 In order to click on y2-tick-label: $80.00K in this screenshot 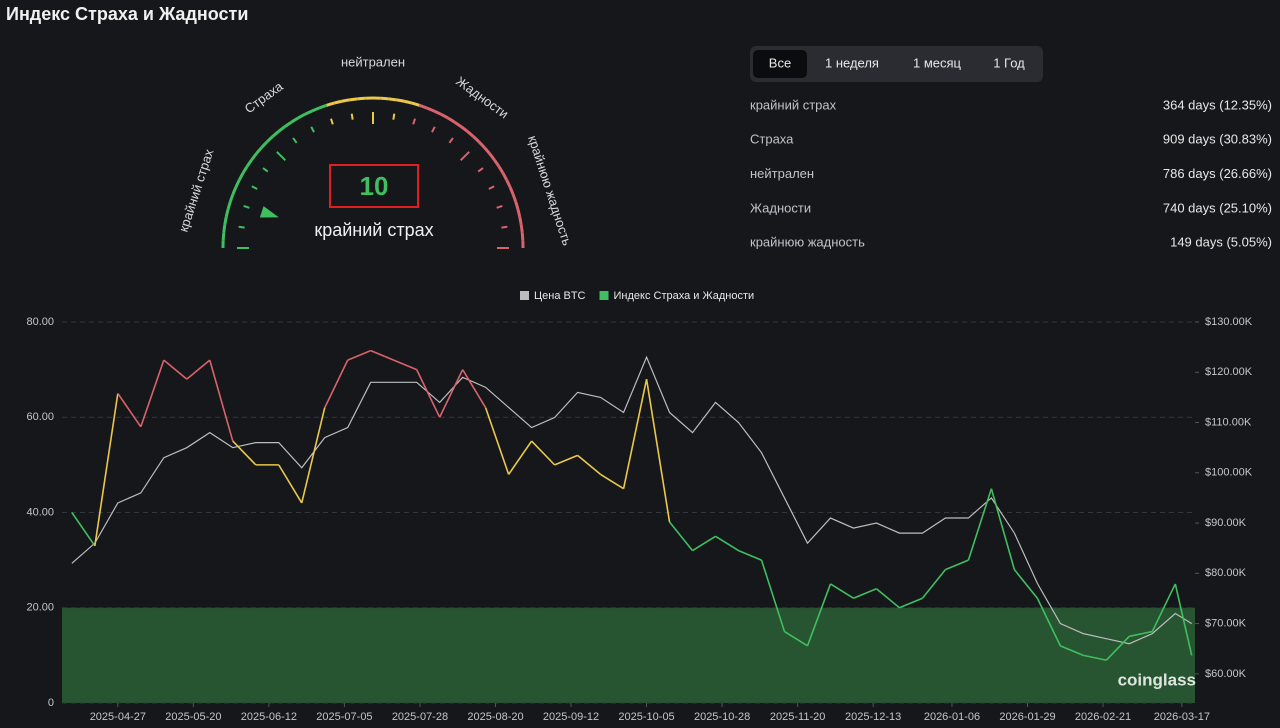, I will do `click(1226, 573)`.